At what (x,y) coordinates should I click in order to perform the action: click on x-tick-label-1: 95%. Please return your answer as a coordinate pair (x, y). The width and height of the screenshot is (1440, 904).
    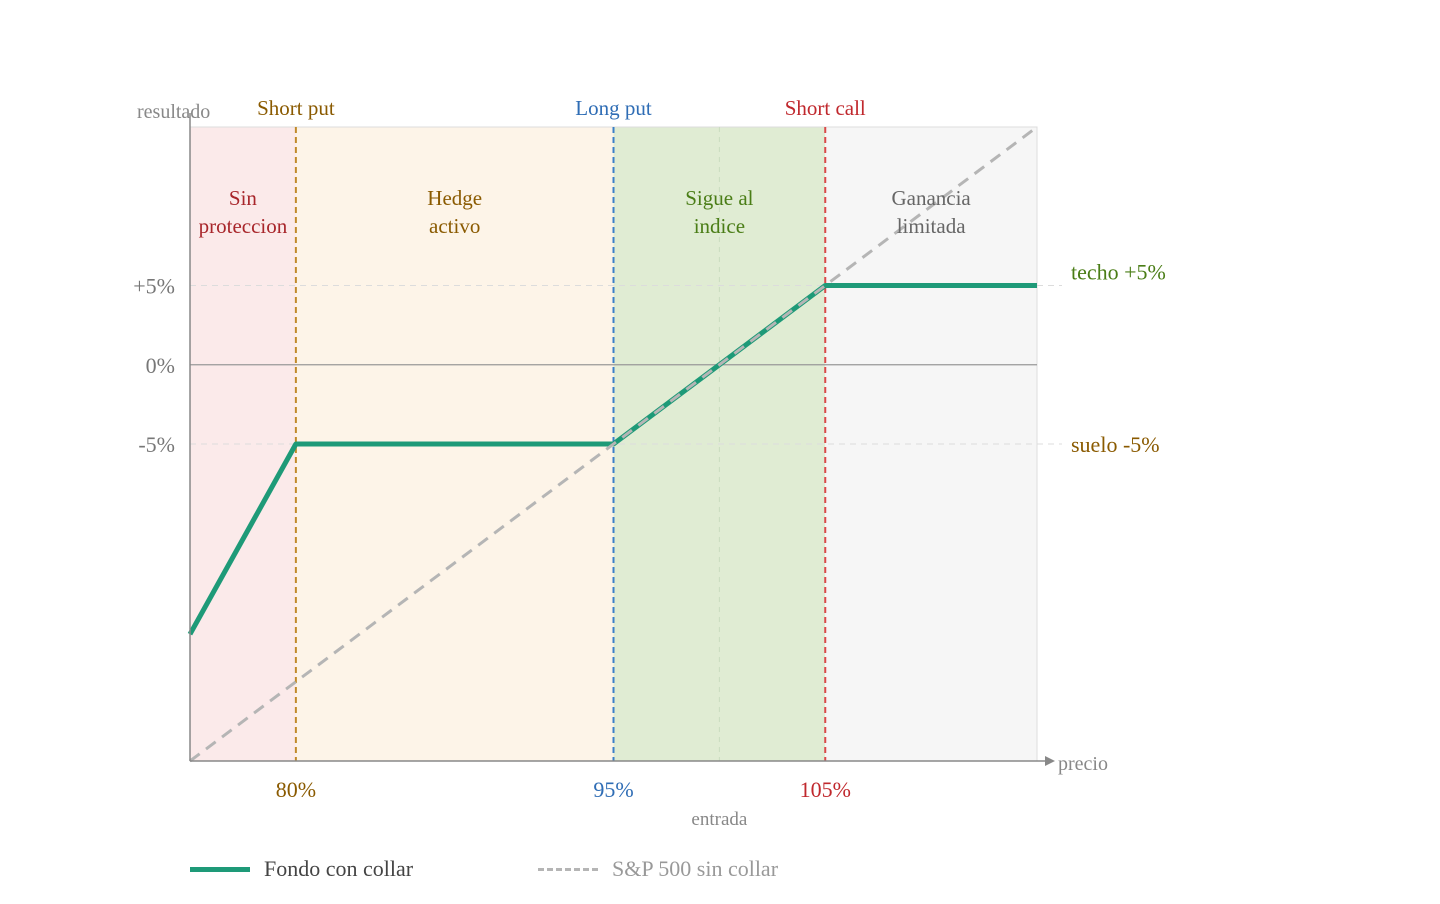
    Looking at the image, I should click on (613, 789).